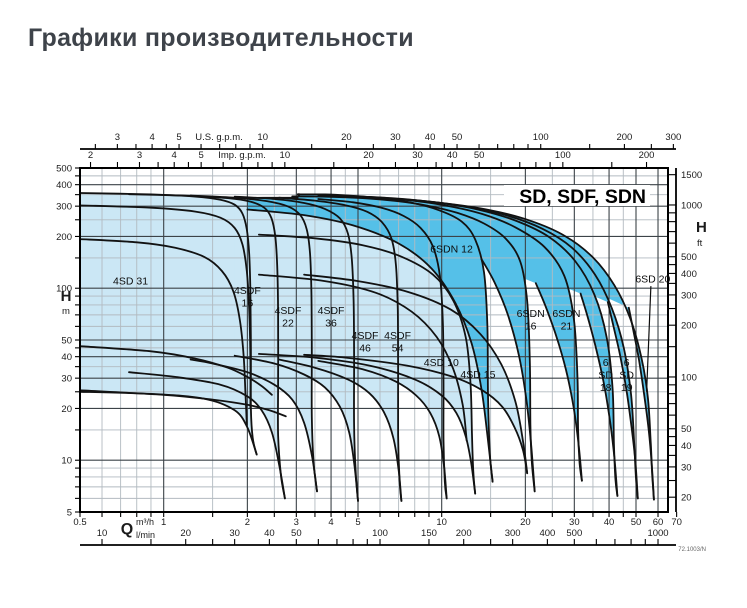 Image resolution: width=747 pixels, height=608 pixels. What do you see at coordinates (363, 357) in the screenshot?
I see `curve-4SD10-mid` at bounding box center [363, 357].